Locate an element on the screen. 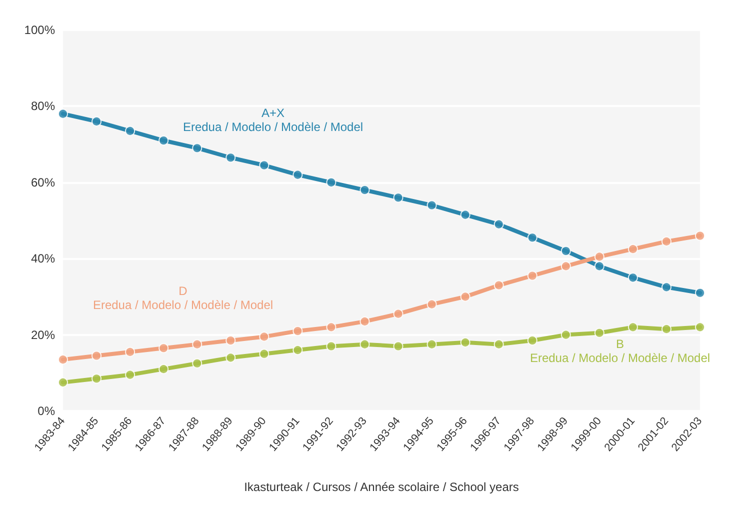  series-label: B Eredua / Modelo / Modèle / Model is located at coordinates (620, 351).